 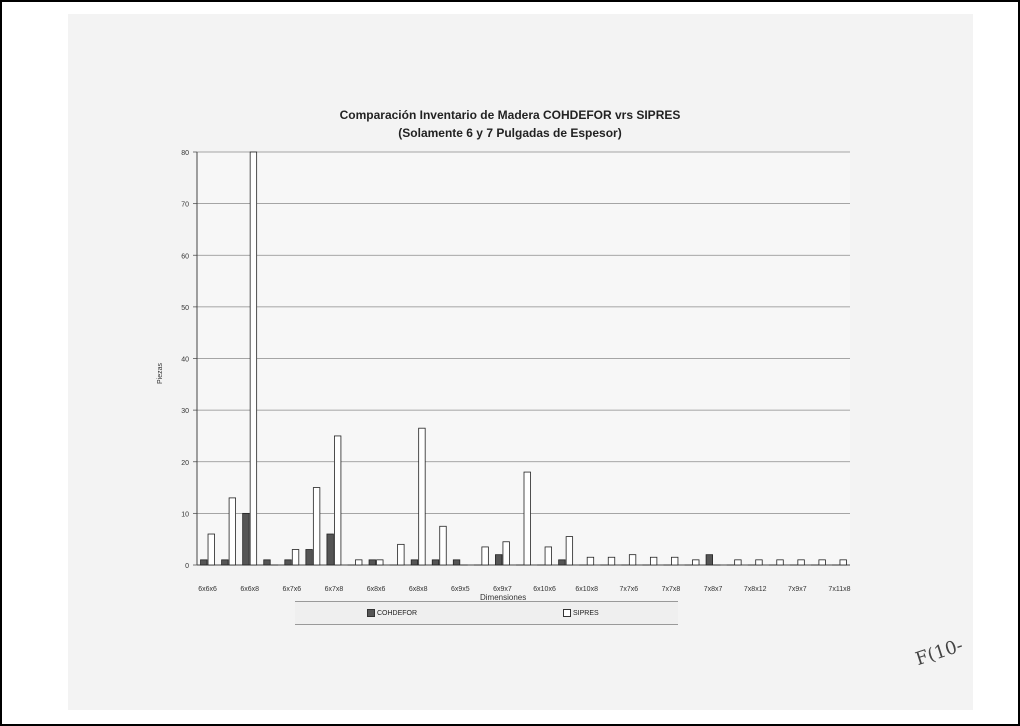 I want to click on bar-cohdefor-7x8x7, so click(x=709, y=560).